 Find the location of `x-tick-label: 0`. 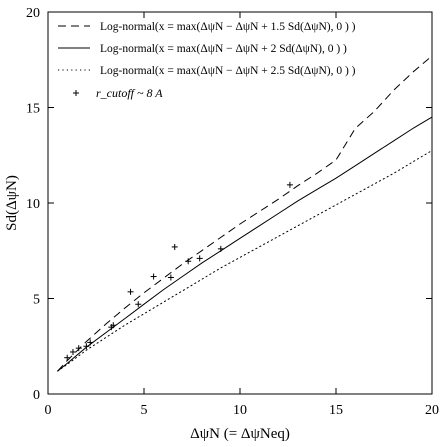

x-tick-label: 0 is located at coordinates (48, 410).